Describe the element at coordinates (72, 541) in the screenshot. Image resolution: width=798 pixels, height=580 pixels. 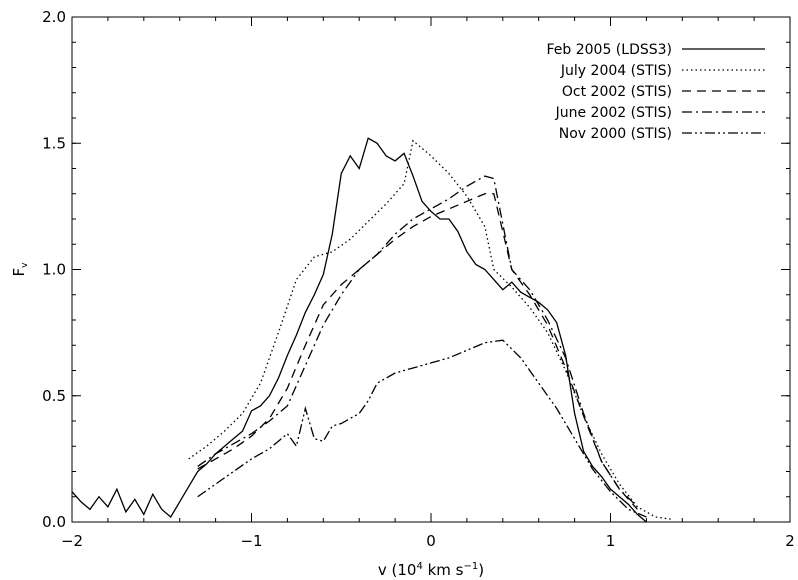
I see `x-tick-label: −2` at that location.